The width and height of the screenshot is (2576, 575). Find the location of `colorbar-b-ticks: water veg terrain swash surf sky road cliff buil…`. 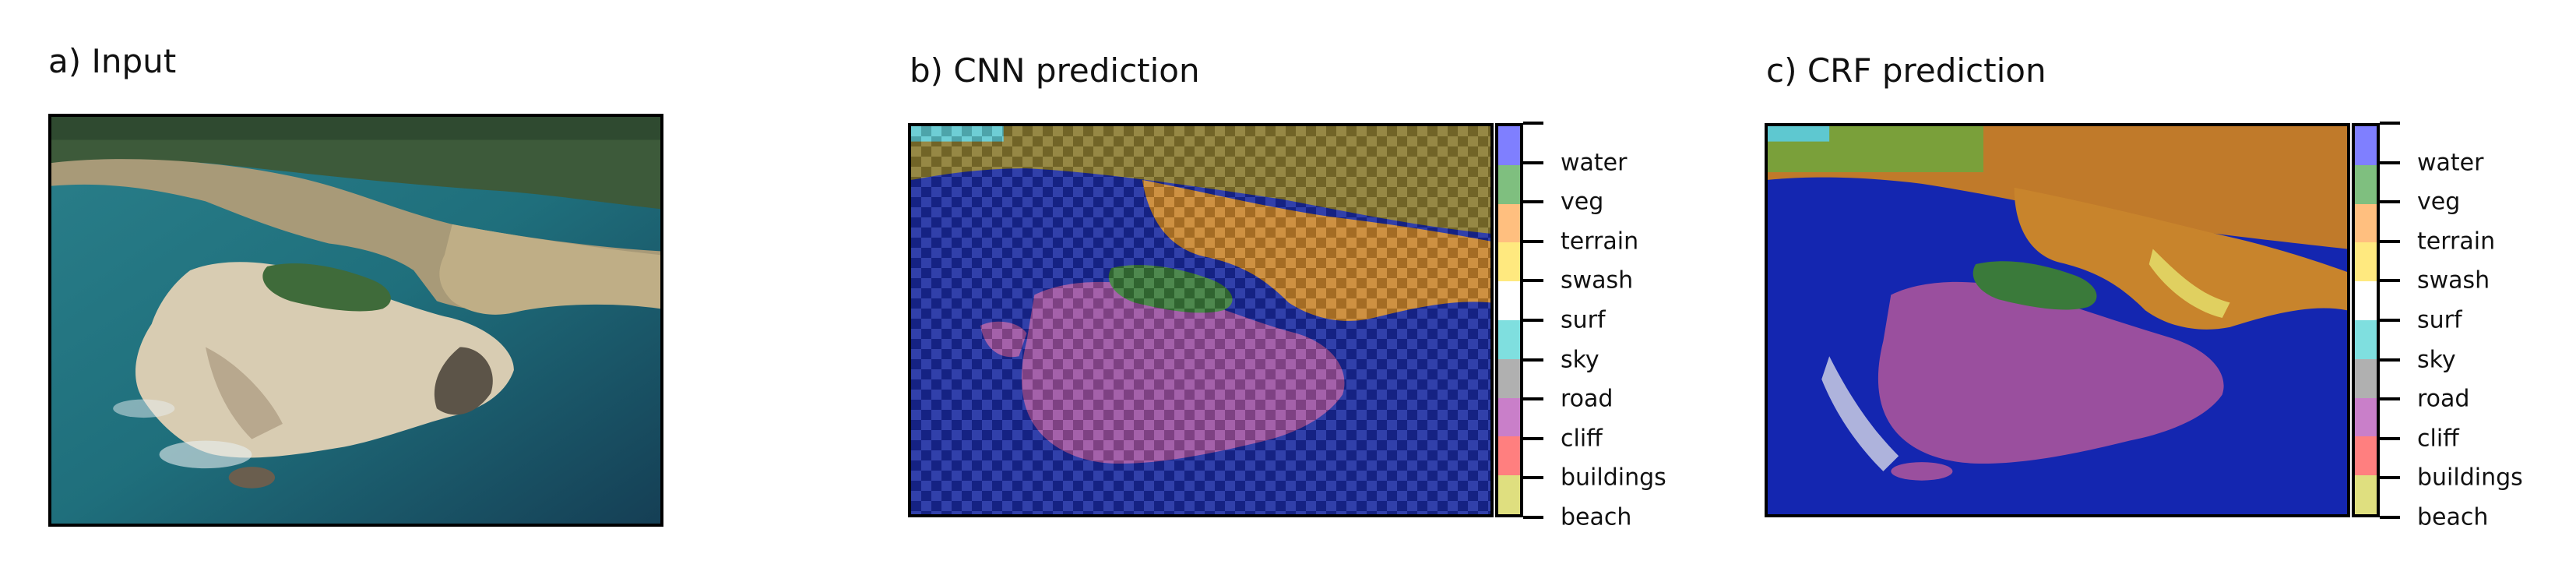

colorbar-b-ticks: water veg terrain swash surf sky road cliff buil… is located at coordinates (1601, 326).